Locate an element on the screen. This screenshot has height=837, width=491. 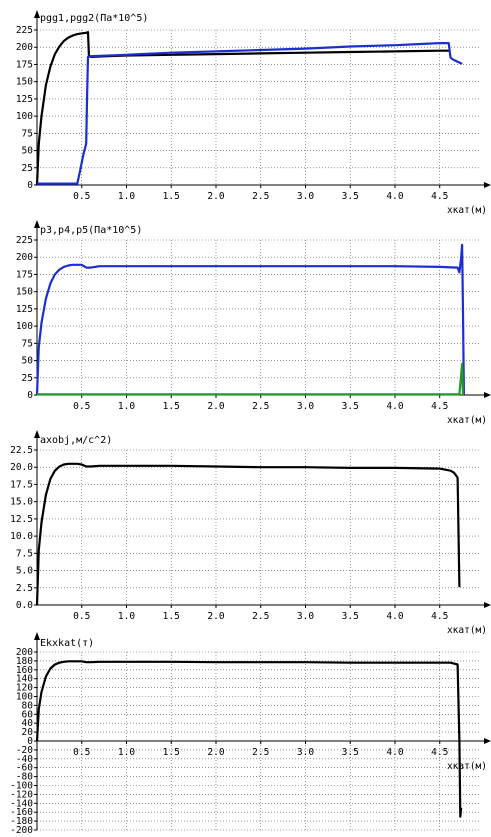
y-tick-label: 225 is located at coordinates (24, 240).